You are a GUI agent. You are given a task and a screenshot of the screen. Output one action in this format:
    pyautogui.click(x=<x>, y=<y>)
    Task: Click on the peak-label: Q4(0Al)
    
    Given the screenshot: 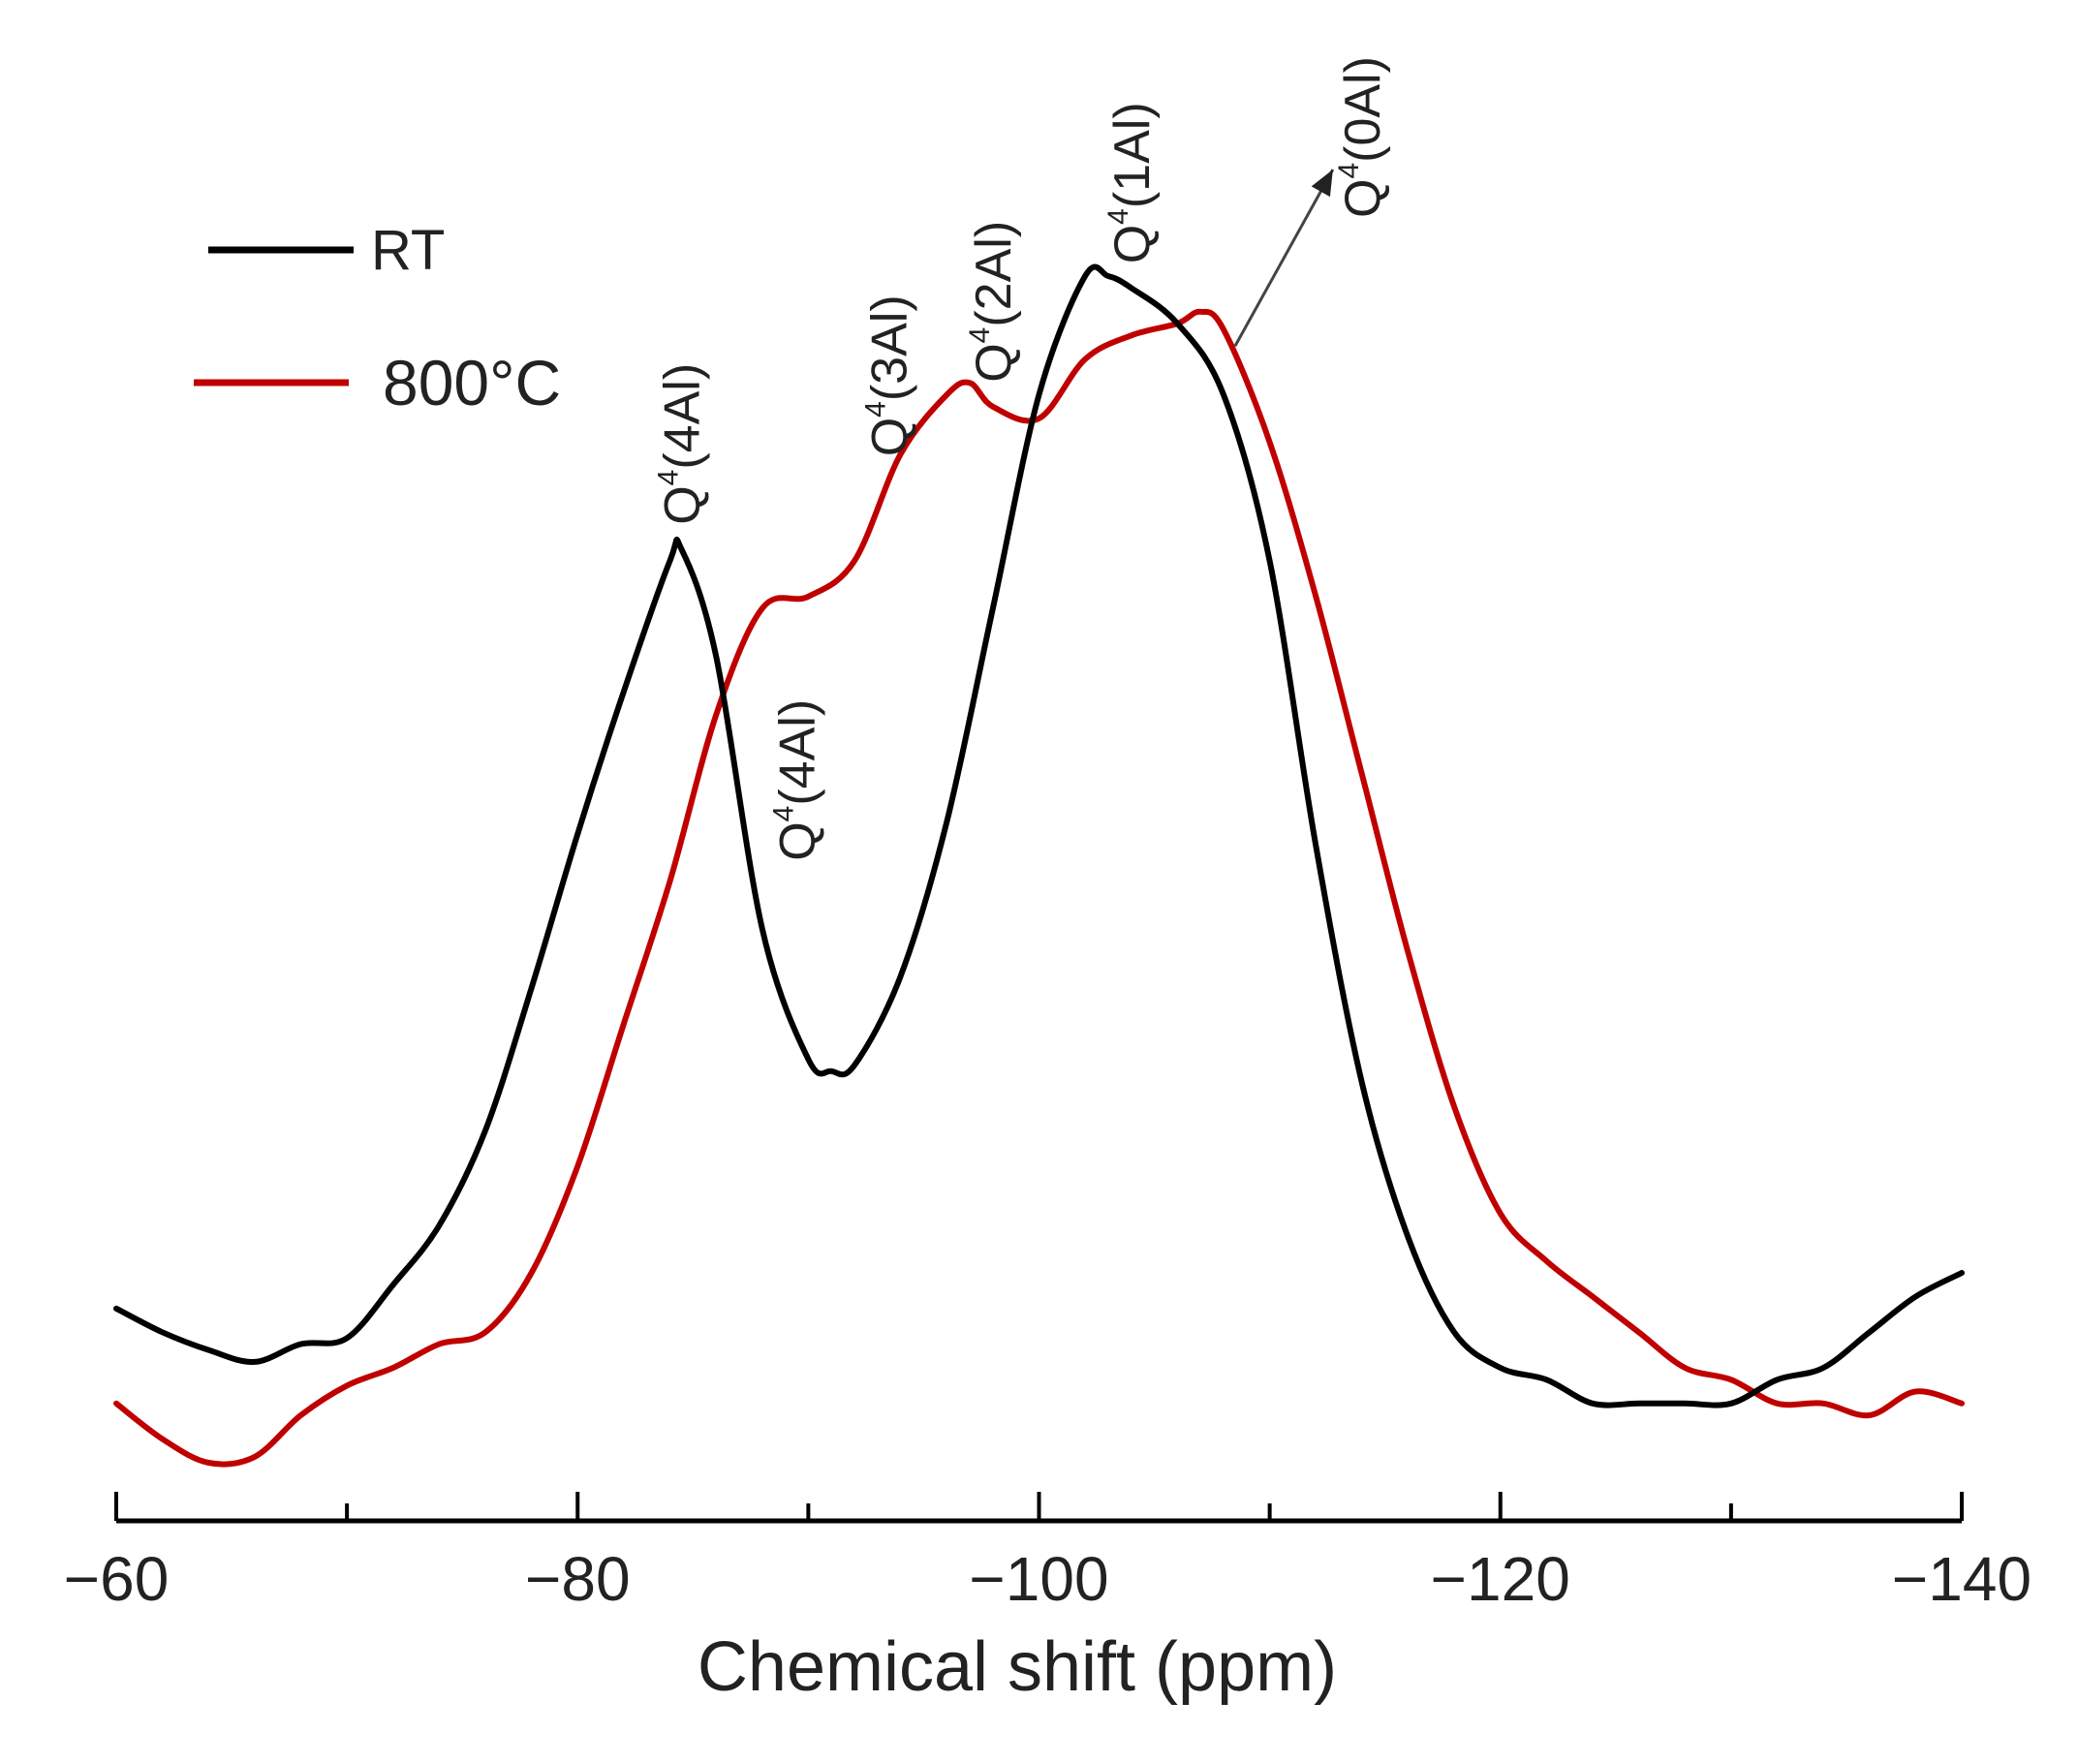 What is the action you would take?
    pyautogui.click(x=1362, y=137)
    